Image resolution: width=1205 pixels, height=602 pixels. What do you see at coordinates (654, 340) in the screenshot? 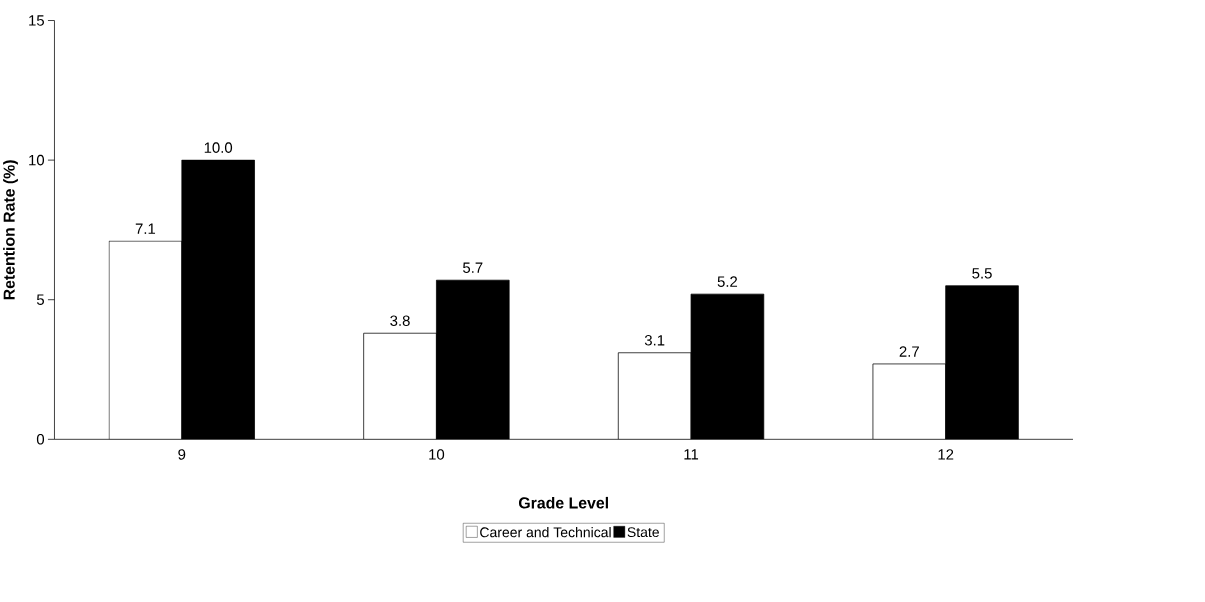
I see `data-label: 3.1` at bounding box center [654, 340].